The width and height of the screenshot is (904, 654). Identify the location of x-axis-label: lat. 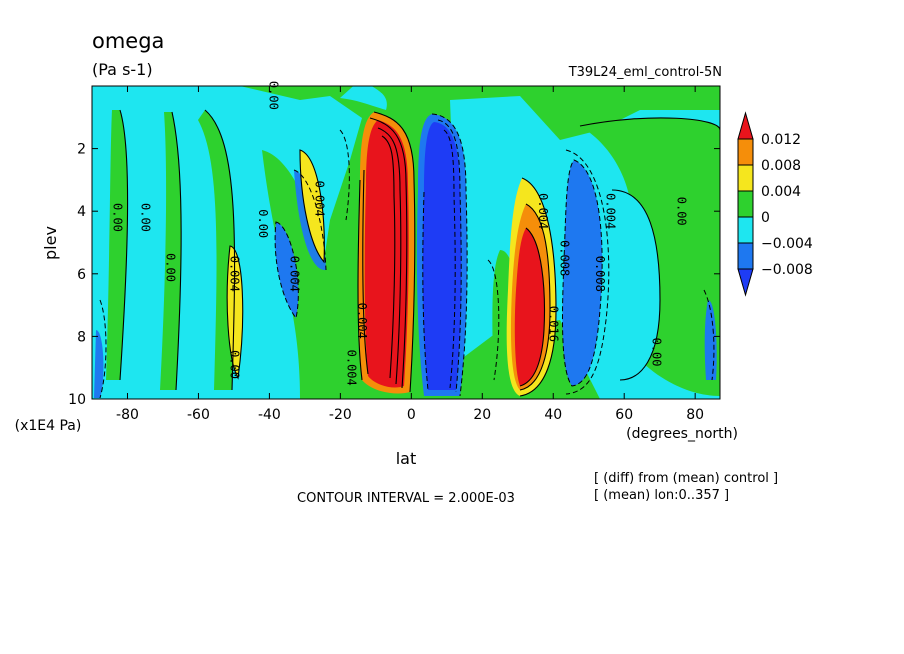
(406, 458).